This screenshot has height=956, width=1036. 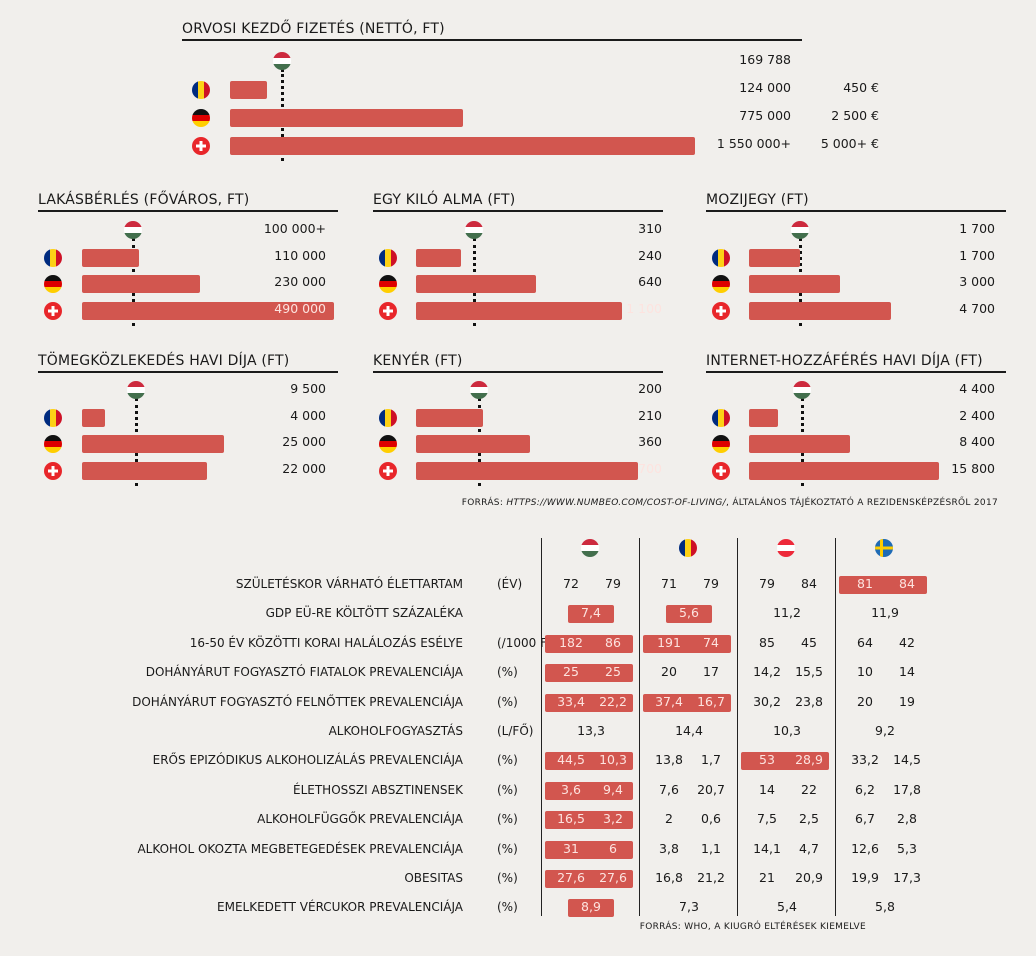 I want to click on cell-value: 7,4, so click(x=591, y=613).